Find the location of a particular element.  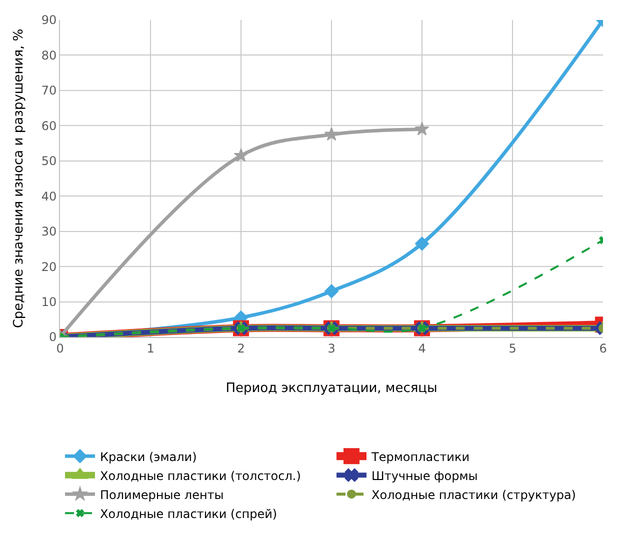

y-tick-label: 90 is located at coordinates (49, 20).